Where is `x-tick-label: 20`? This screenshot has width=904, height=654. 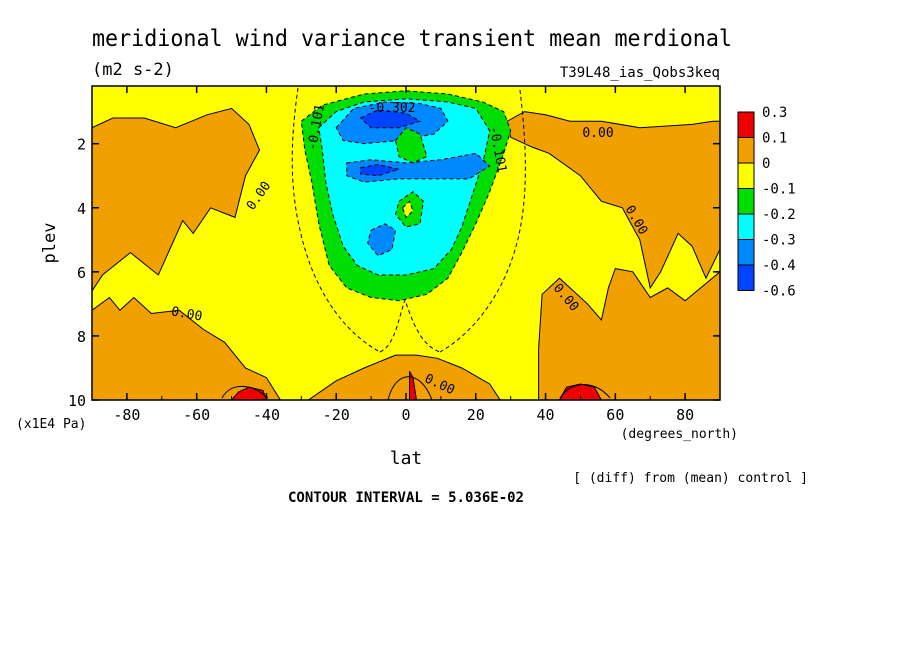
x-tick-label: 20 is located at coordinates (476, 415).